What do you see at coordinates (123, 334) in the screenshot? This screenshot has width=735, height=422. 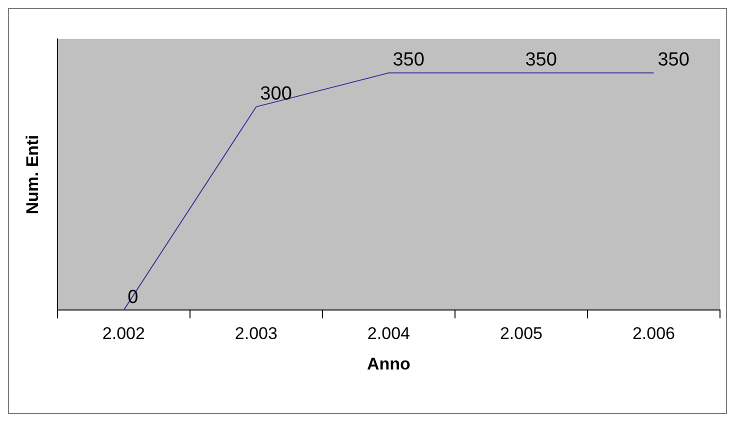 I see `x-tick-label: 2.002` at bounding box center [123, 334].